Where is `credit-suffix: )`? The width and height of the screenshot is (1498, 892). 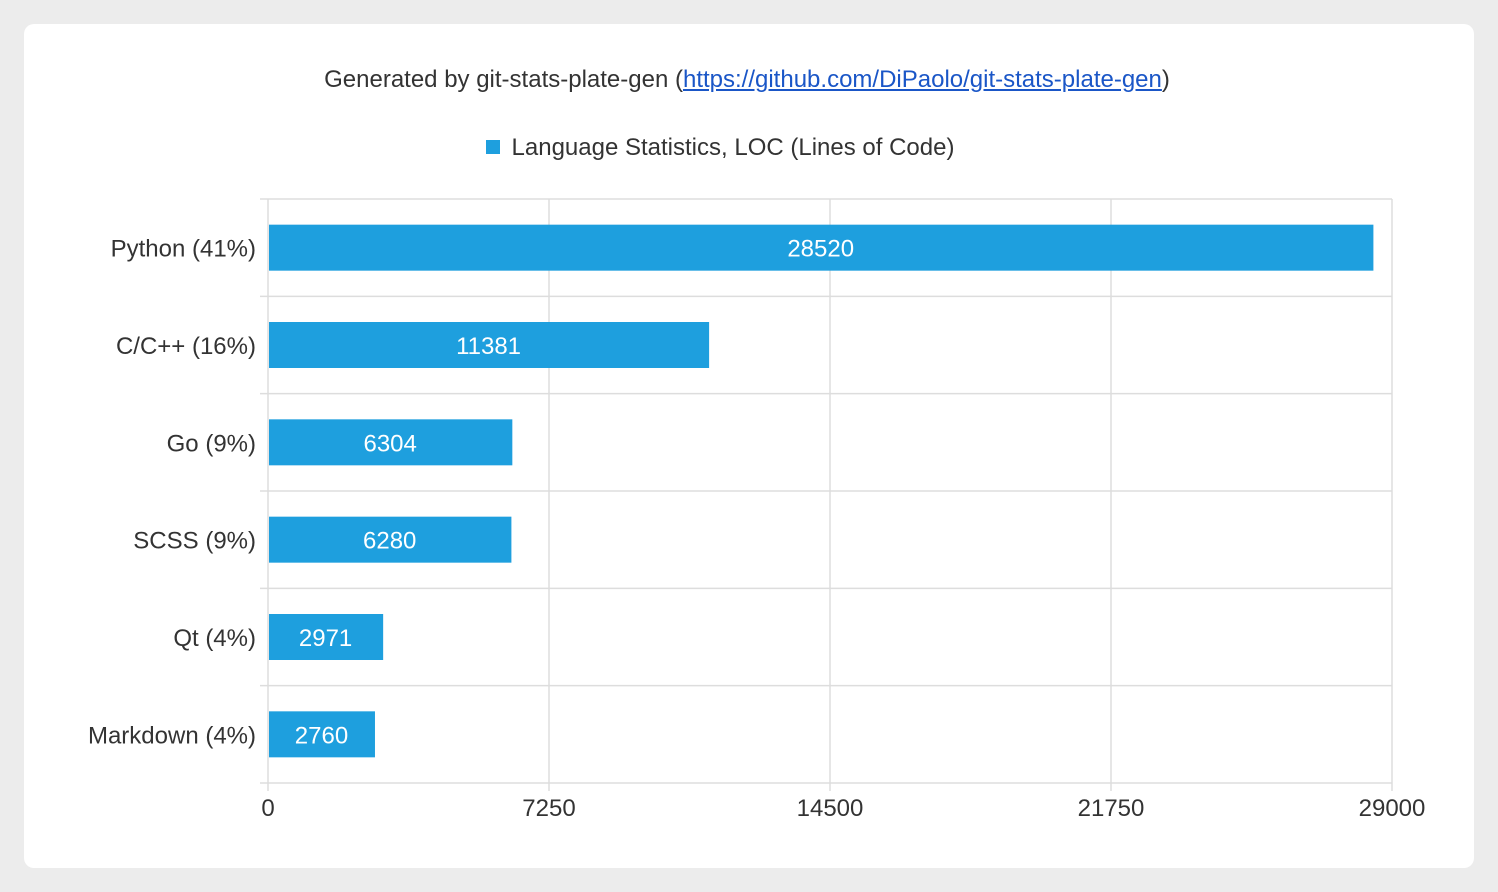
credit-suffix: ) is located at coordinates (1165, 79).